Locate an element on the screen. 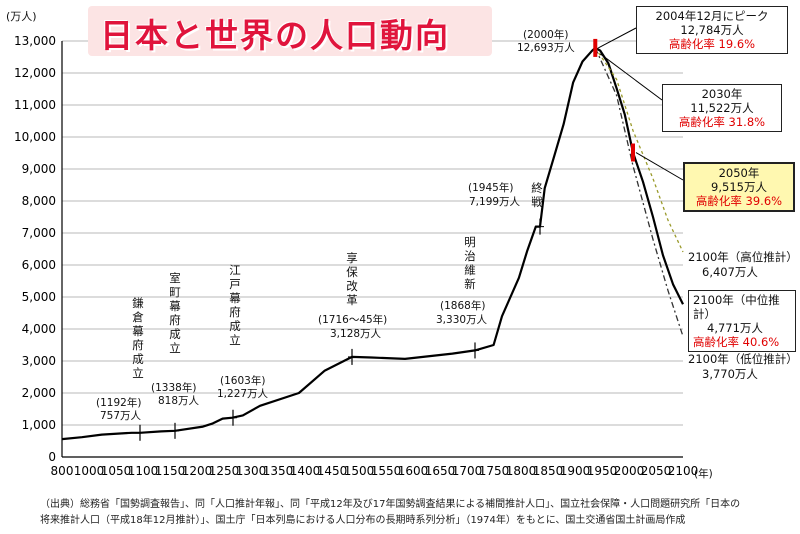 The image size is (800, 534). y-tick-label: 8,000 is located at coordinates (39, 201).